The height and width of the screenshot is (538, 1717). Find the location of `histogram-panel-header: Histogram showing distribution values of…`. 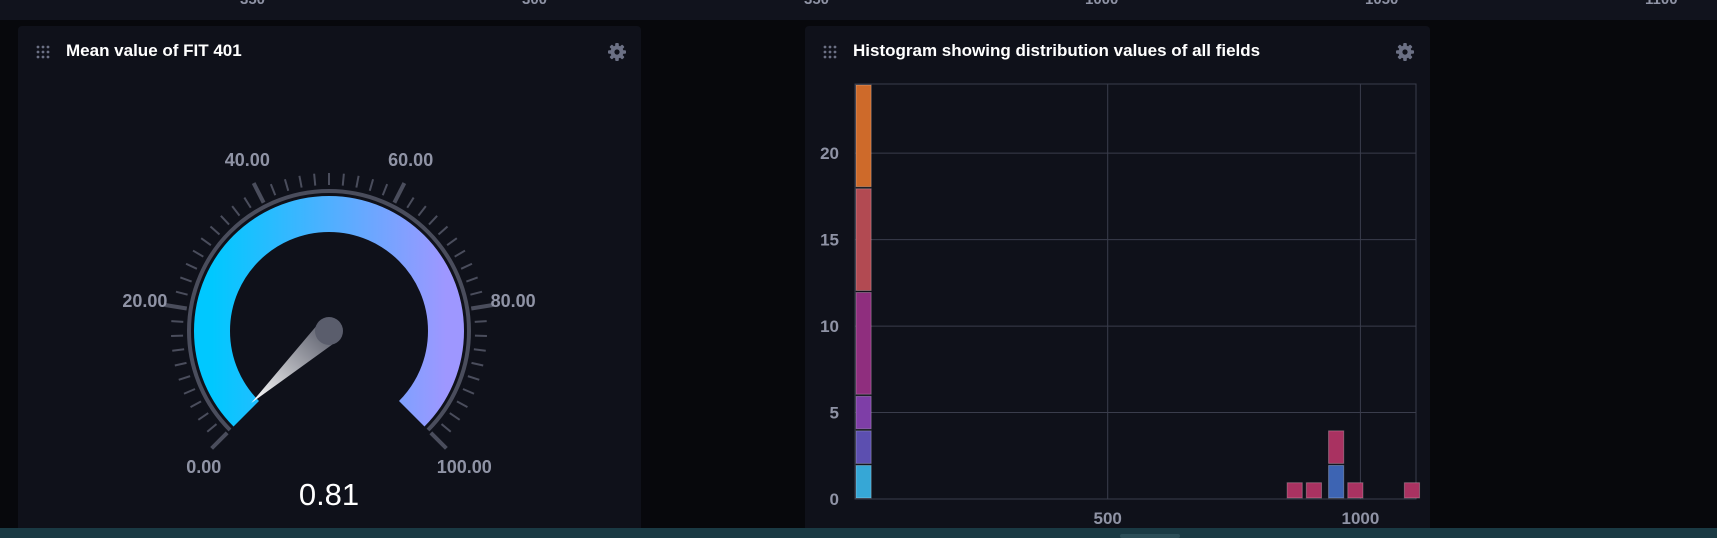

histogram-panel-header: Histogram showing distribution values of… is located at coordinates (1117, 51).